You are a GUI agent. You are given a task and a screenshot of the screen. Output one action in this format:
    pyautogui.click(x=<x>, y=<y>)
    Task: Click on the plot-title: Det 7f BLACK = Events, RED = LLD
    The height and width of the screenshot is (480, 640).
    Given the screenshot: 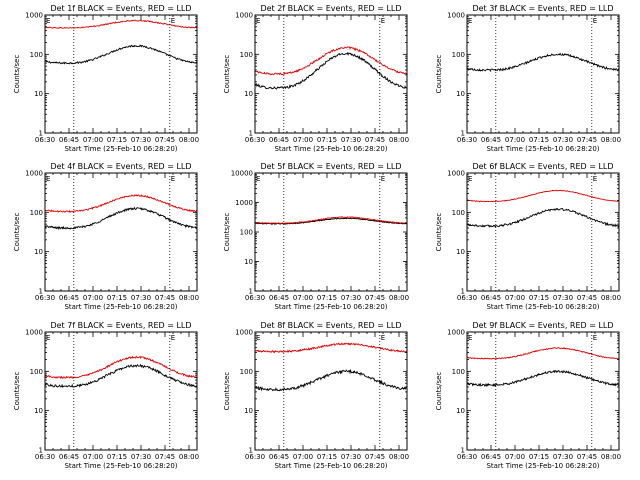 What is the action you would take?
    pyautogui.click(x=120, y=325)
    